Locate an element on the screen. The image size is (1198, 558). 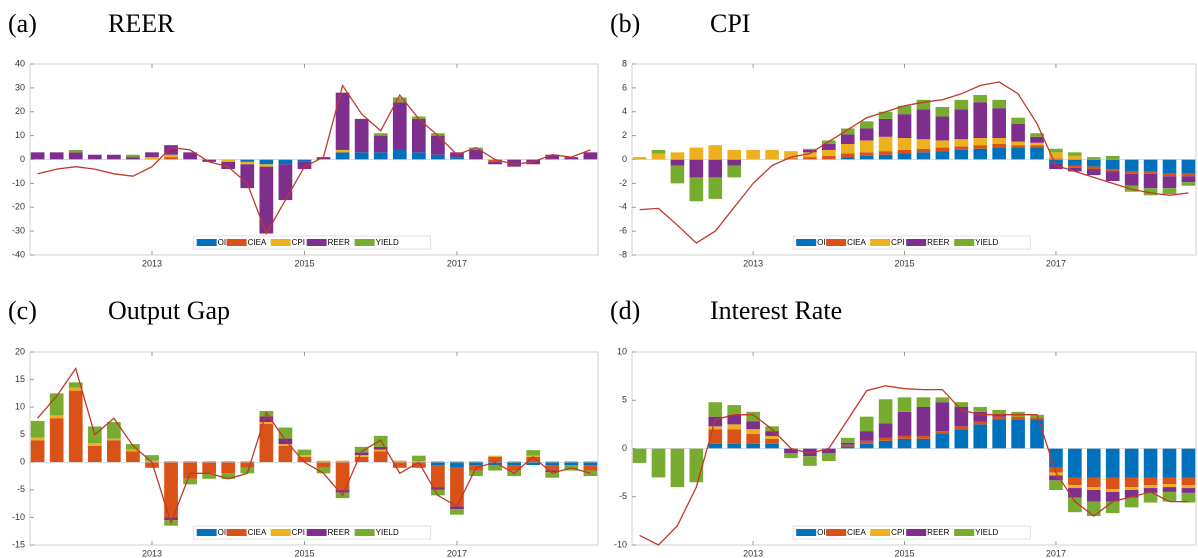
y-tick-label: 6 is located at coordinates (624, 87).